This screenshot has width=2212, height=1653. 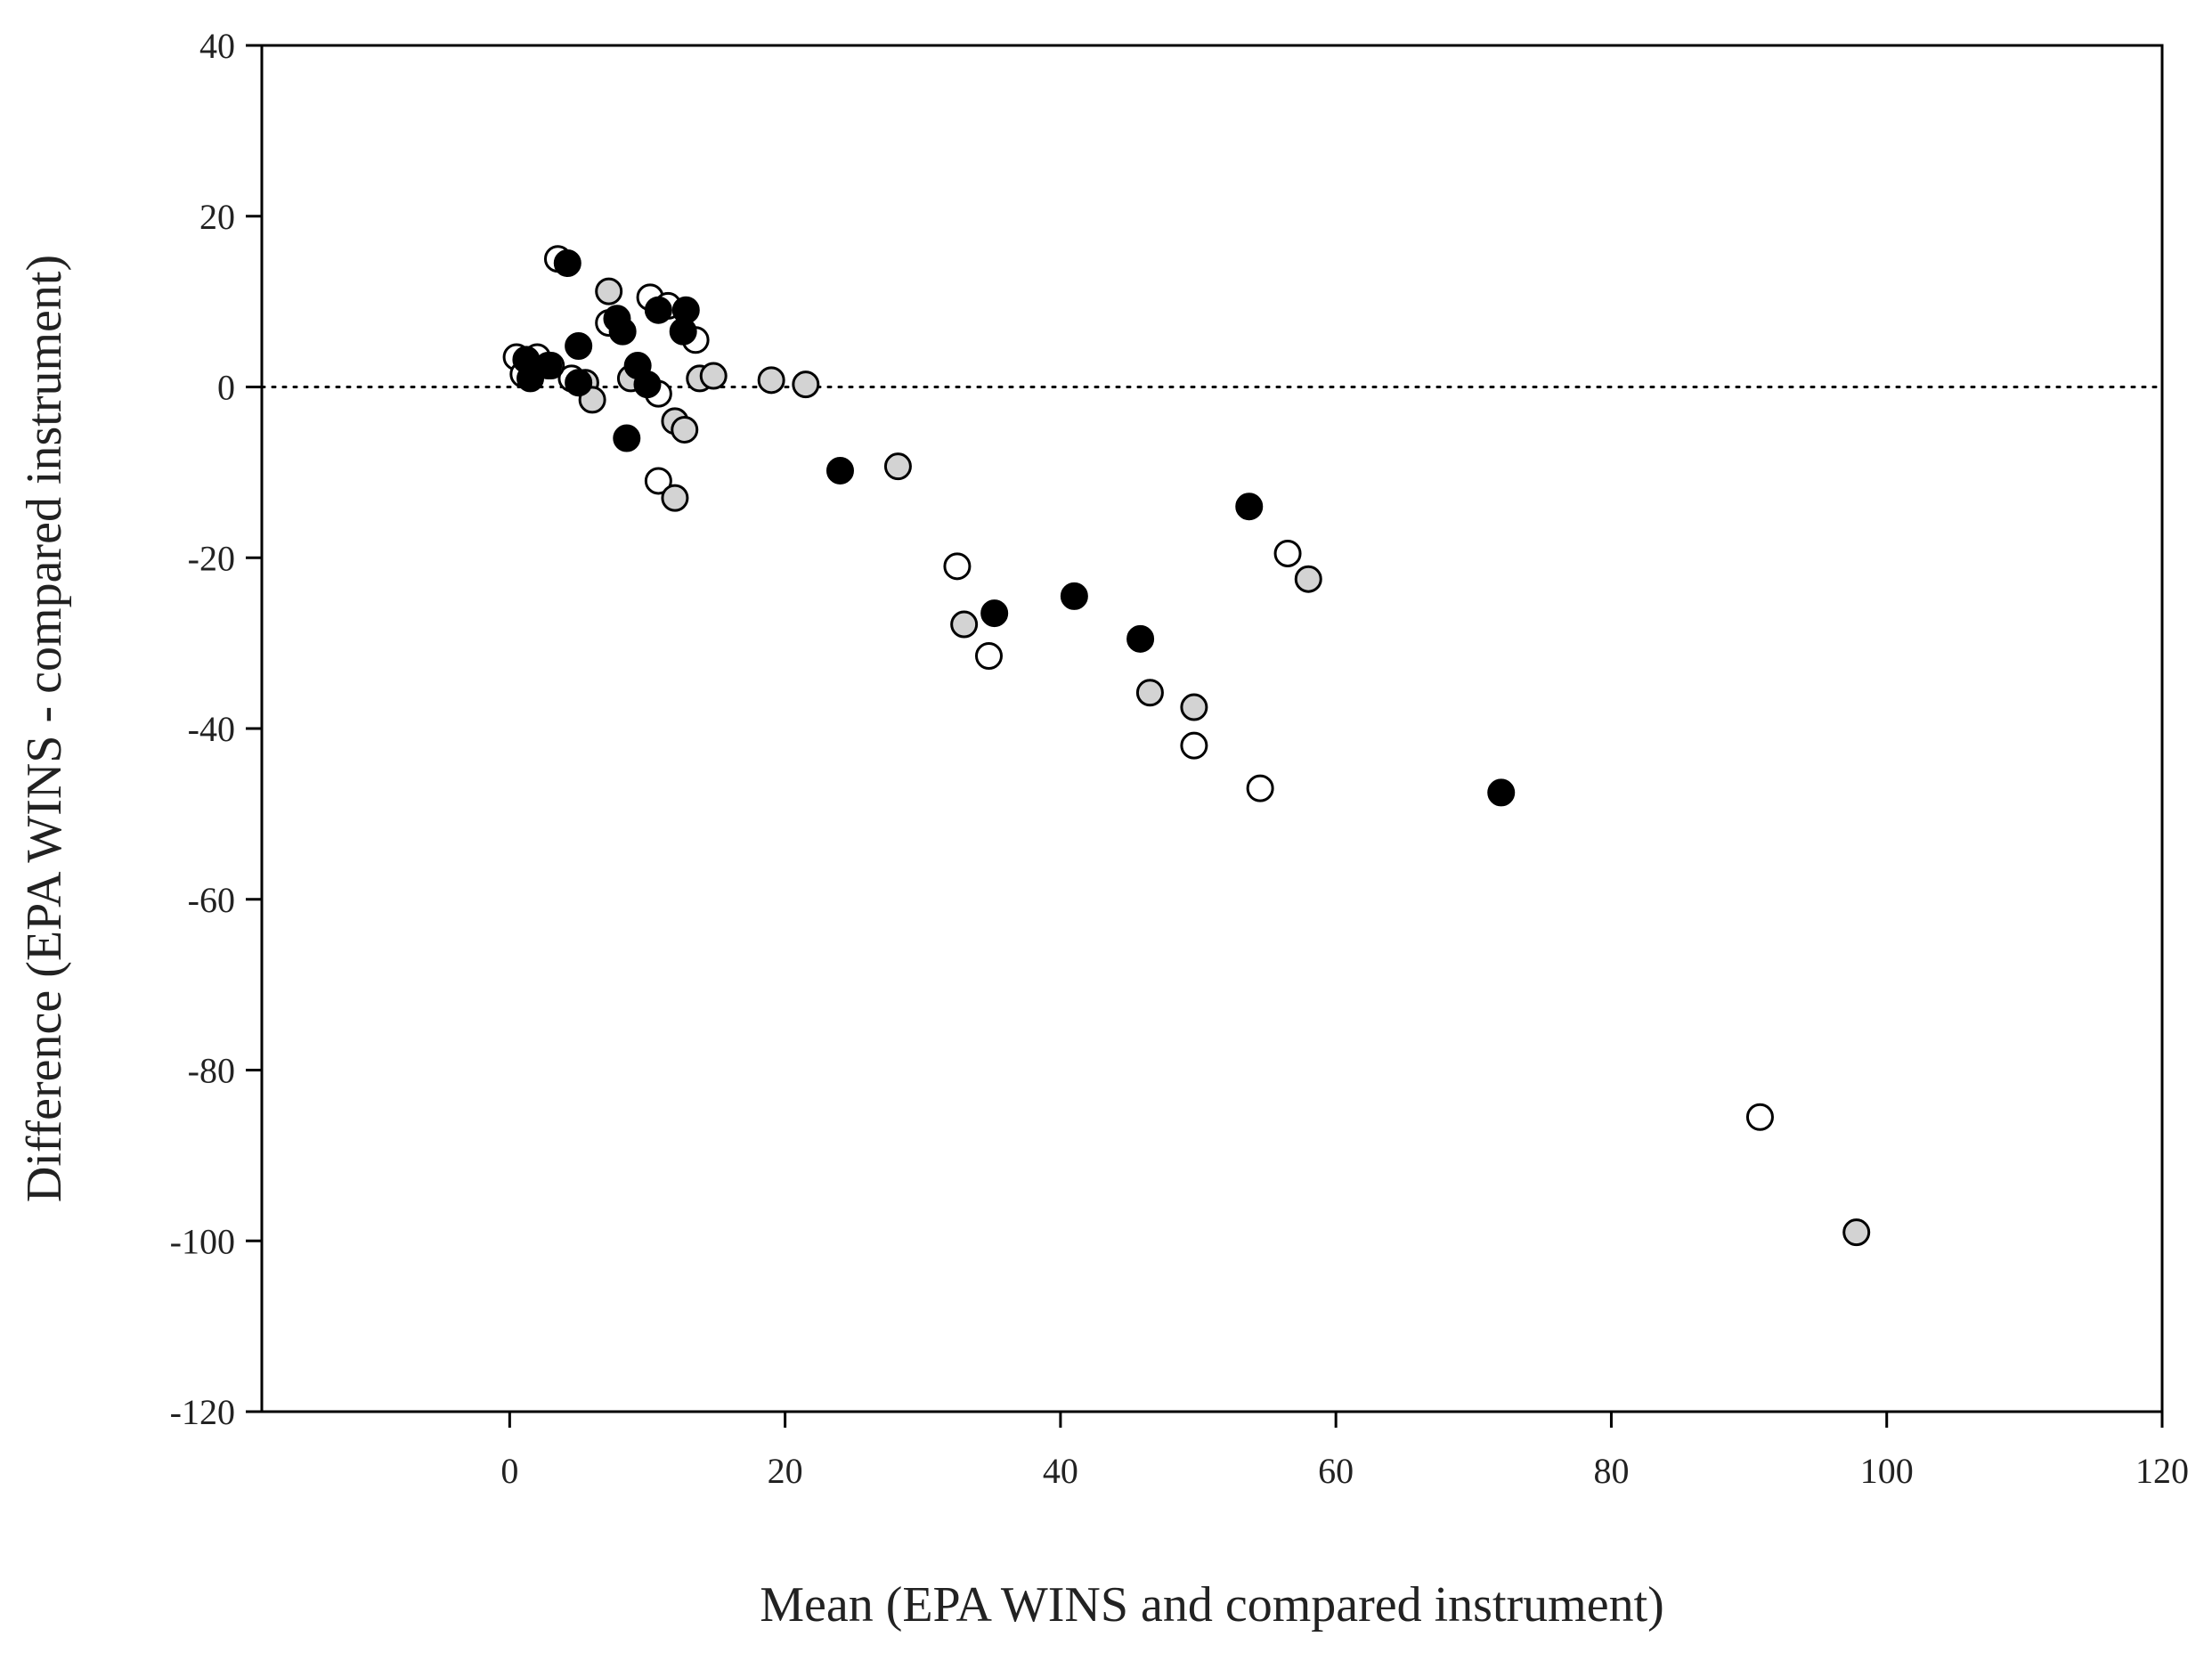 What do you see at coordinates (202, 1412) in the screenshot?
I see `y-tick-label: -120` at bounding box center [202, 1412].